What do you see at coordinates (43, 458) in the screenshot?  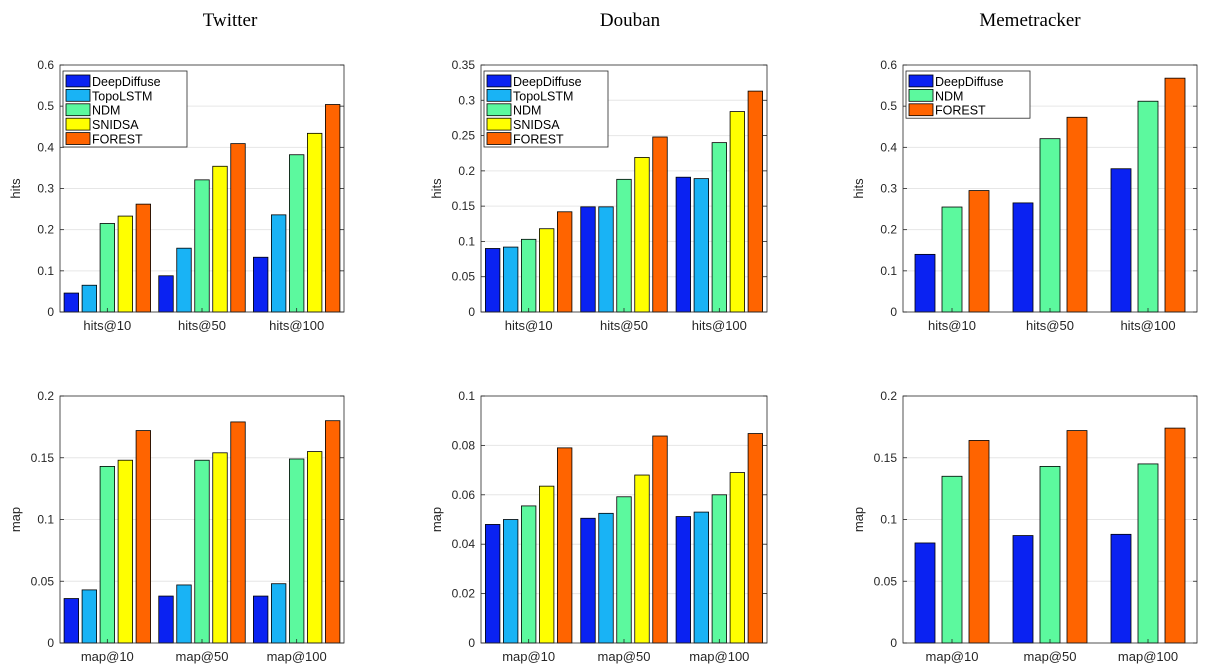 I see `ytick-label: 0.15` at bounding box center [43, 458].